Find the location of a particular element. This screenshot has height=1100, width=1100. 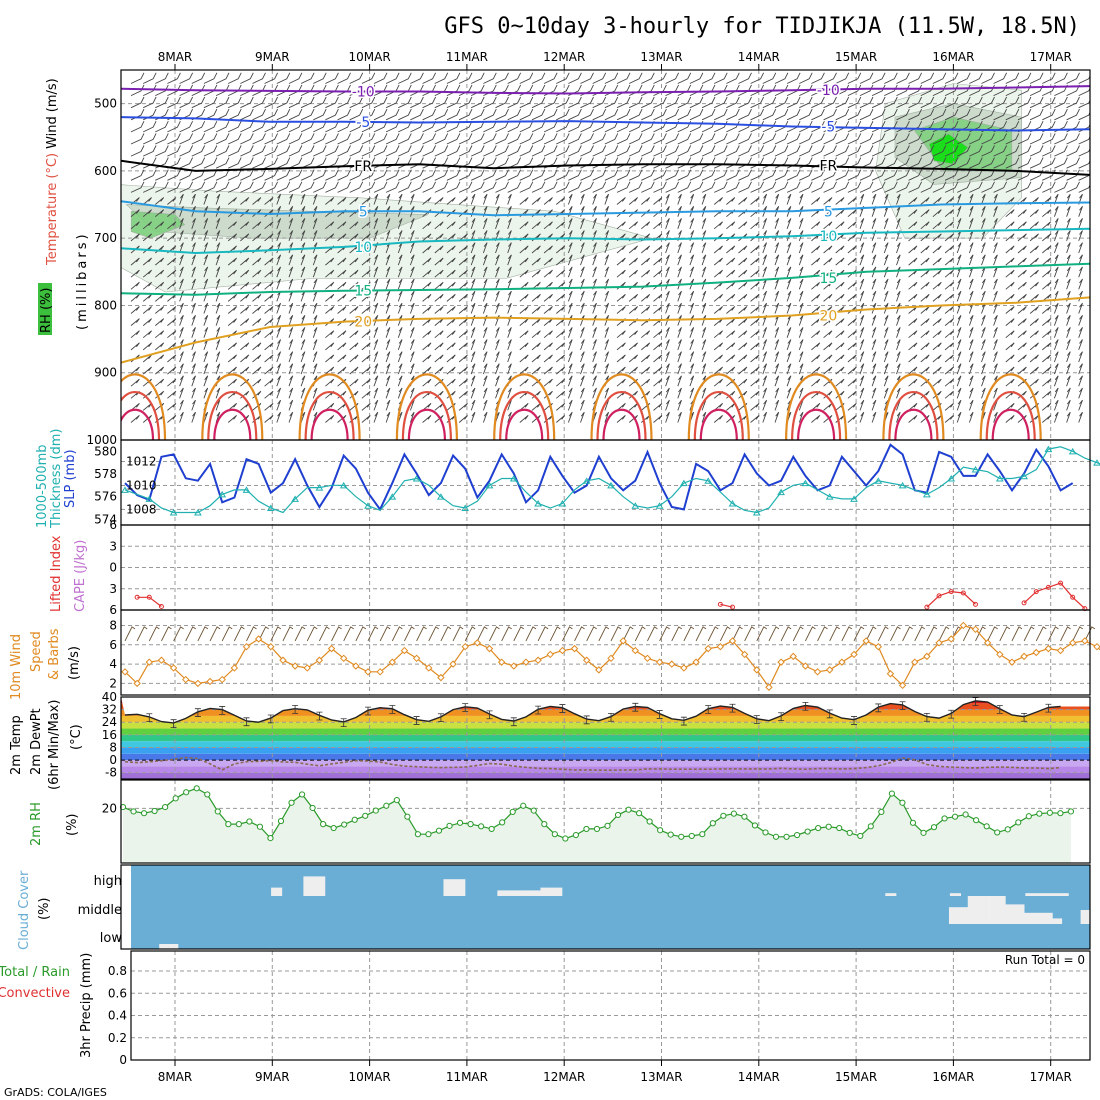

rh-legend-label: RH (%) is located at coordinates (46, 310).